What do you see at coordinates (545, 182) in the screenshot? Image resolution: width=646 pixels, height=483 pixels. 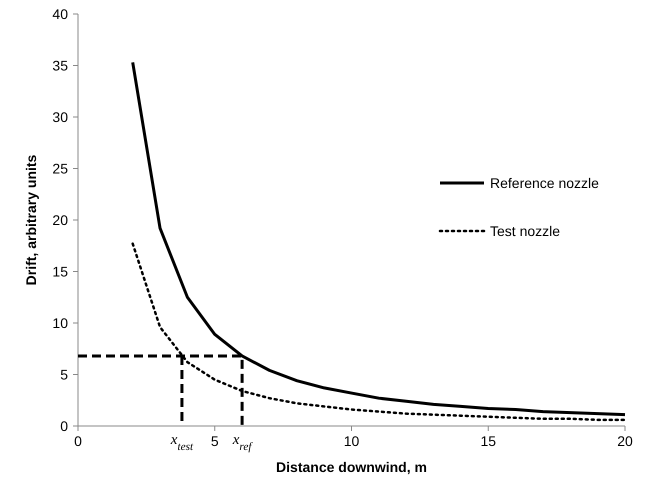 I see `legend-label: Reference nozzle` at bounding box center [545, 182].